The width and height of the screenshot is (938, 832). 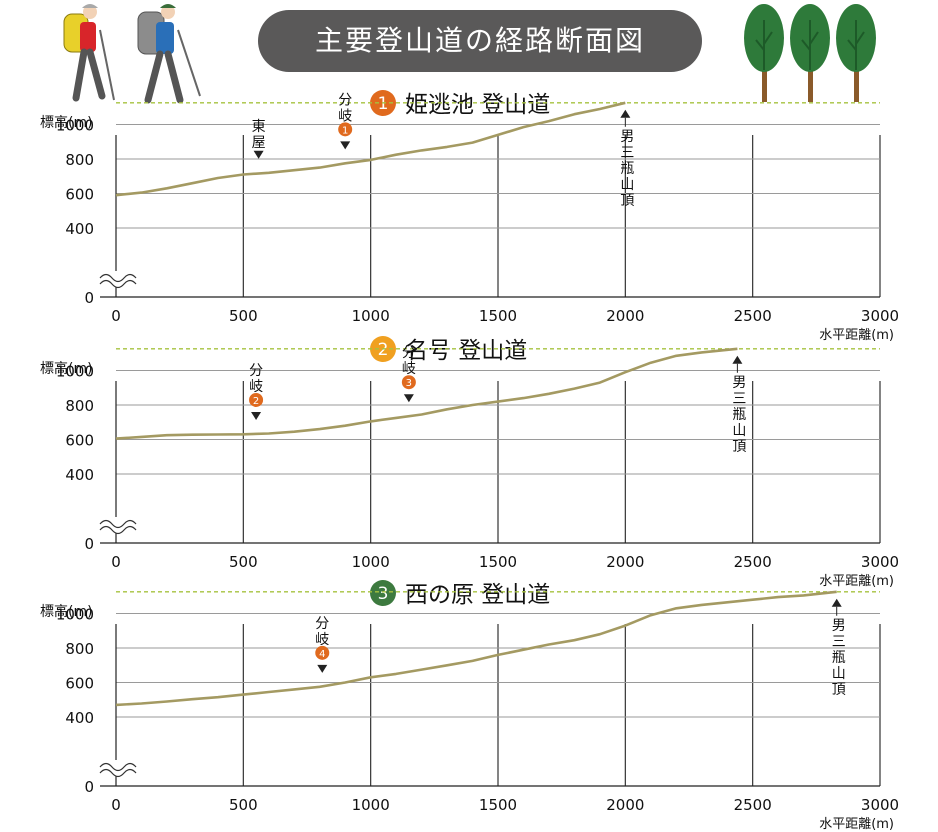 I want to click on page-title: 主要登山道の経路断面図, so click(x=480, y=41).